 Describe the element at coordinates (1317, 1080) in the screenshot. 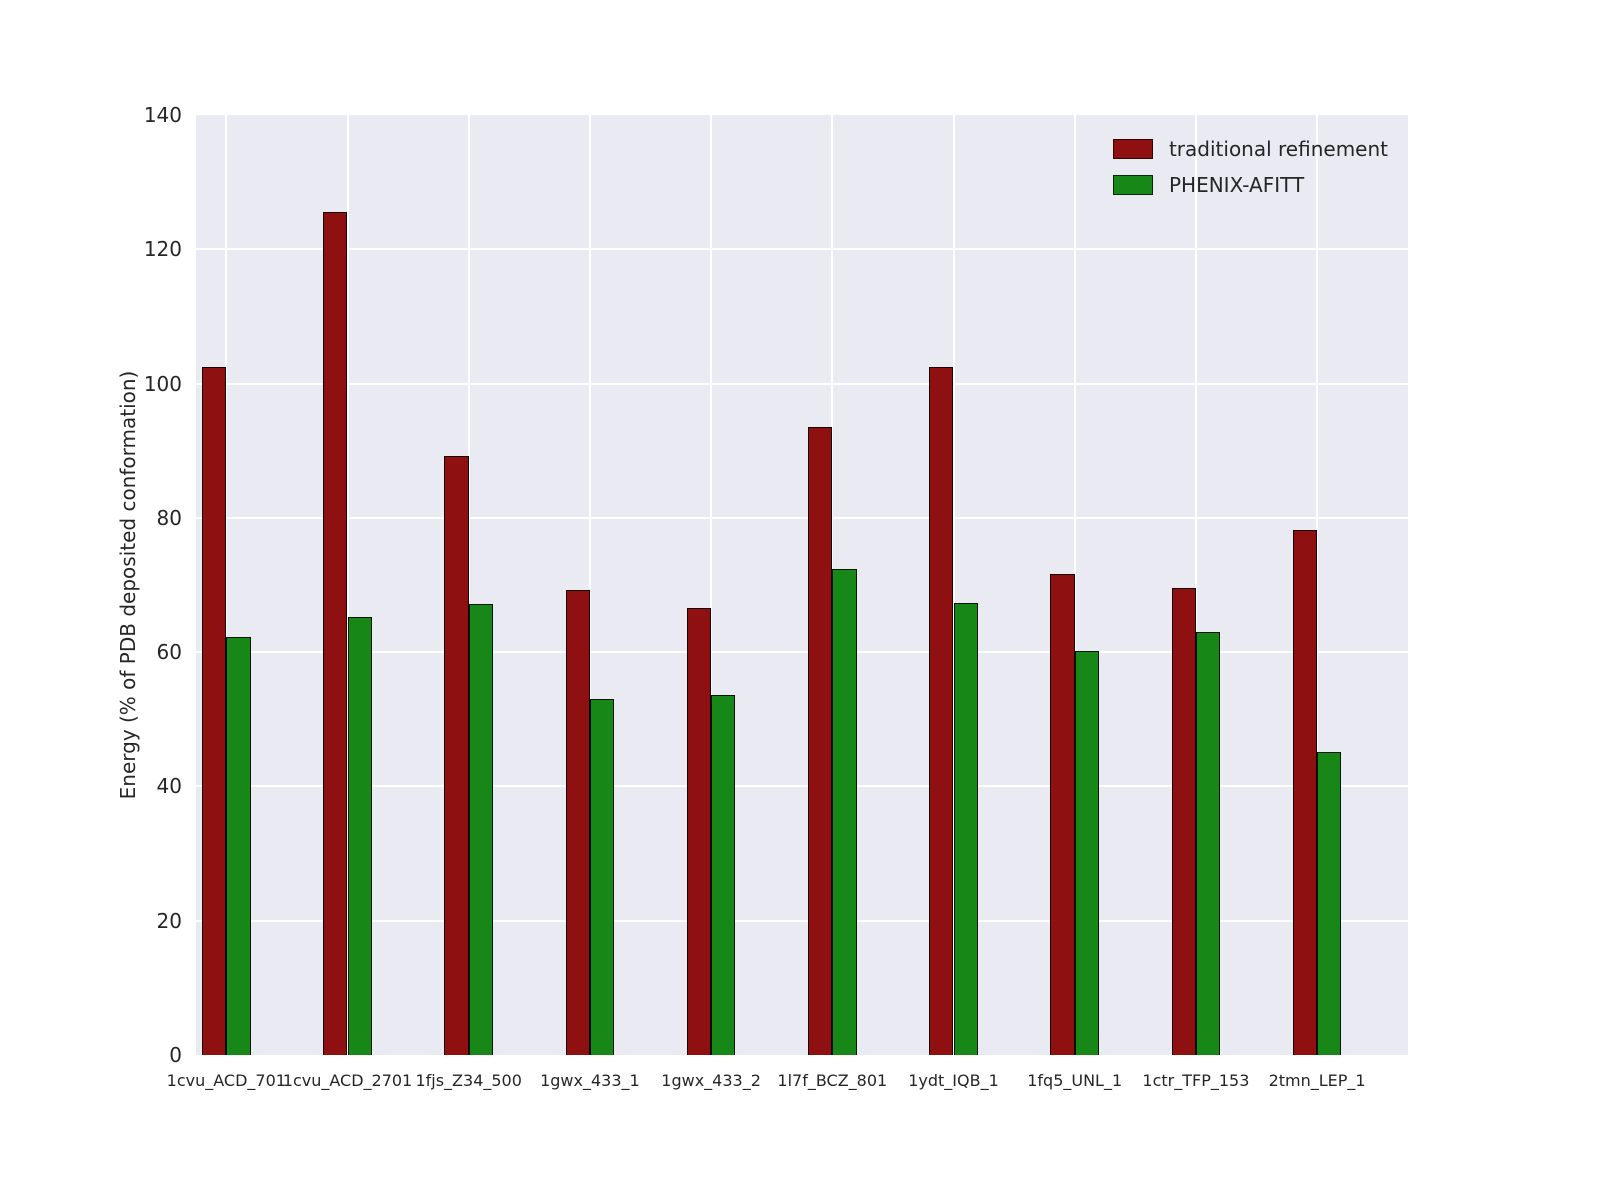

I see `x-tick-label-2tmn_LEP_1: 2tmn_LEP_1` at that location.